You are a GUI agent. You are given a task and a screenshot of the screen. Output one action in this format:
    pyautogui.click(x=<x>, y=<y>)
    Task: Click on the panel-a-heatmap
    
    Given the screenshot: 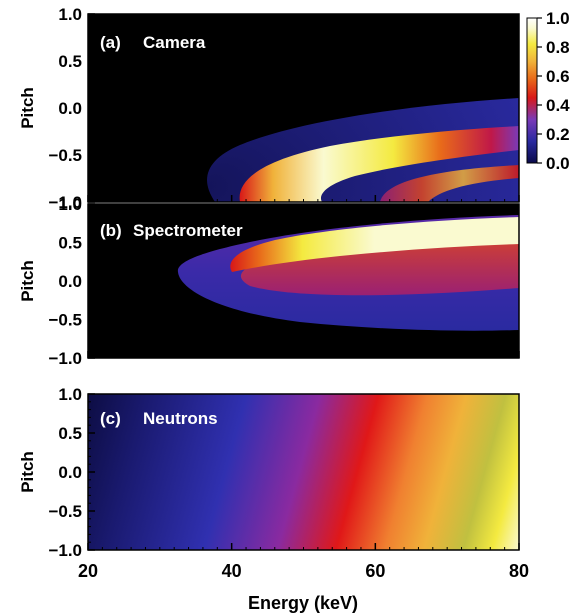 What is the action you would take?
    pyautogui.click(x=363, y=150)
    